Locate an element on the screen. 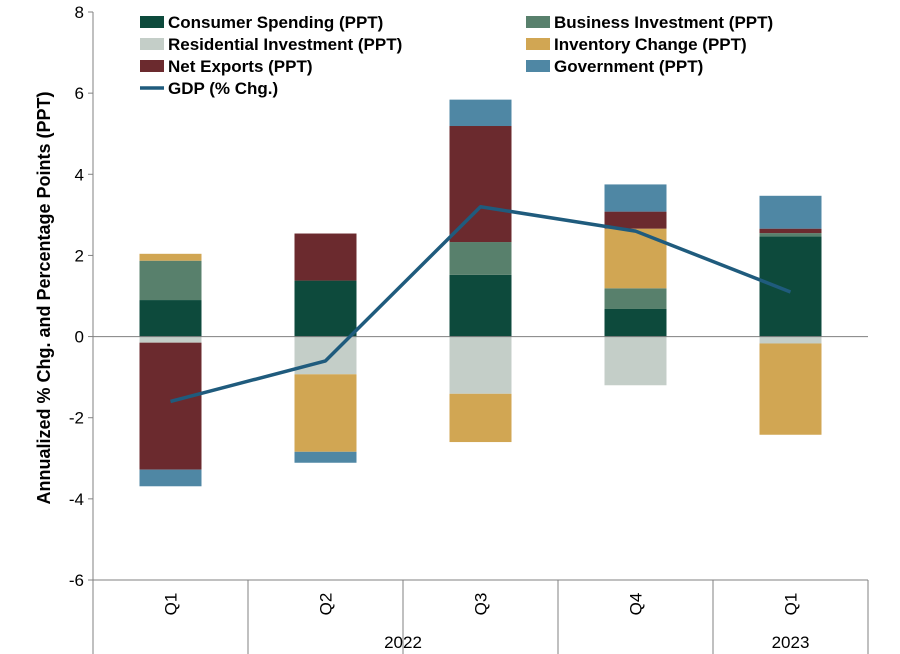 This screenshot has width=900, height=654. y-tick-label: 0 is located at coordinates (79, 337).